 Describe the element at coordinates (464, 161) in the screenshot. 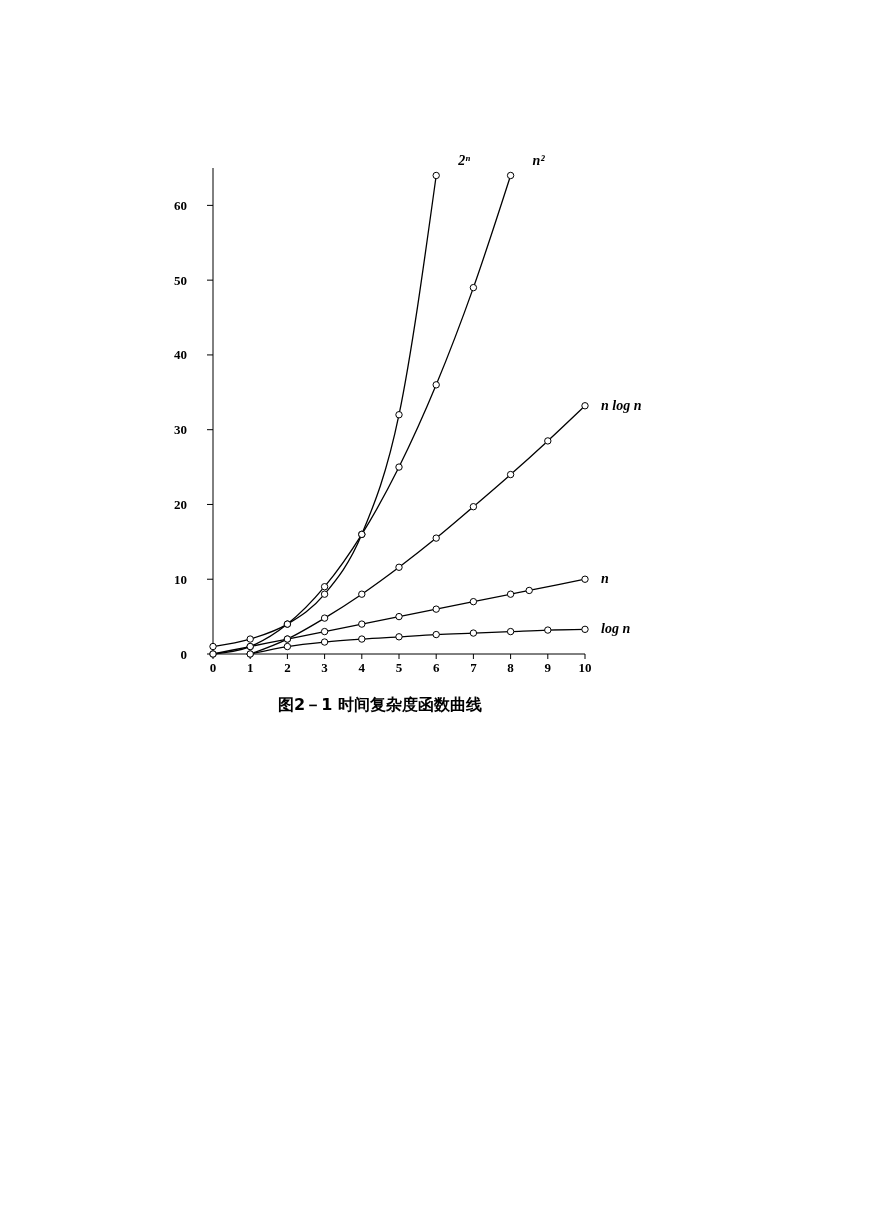

I see `series-label: 2ⁿ` at that location.